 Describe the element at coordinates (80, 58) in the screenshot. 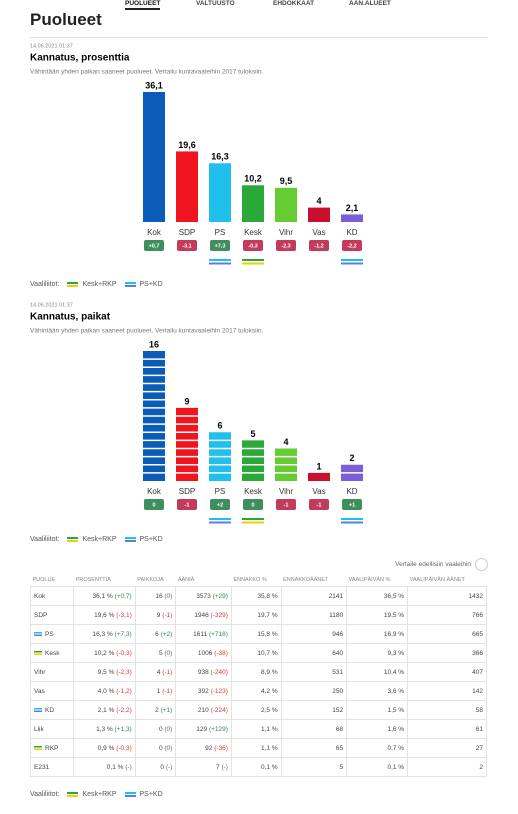

I see `chart-title: Kannatus, prosenttia` at that location.